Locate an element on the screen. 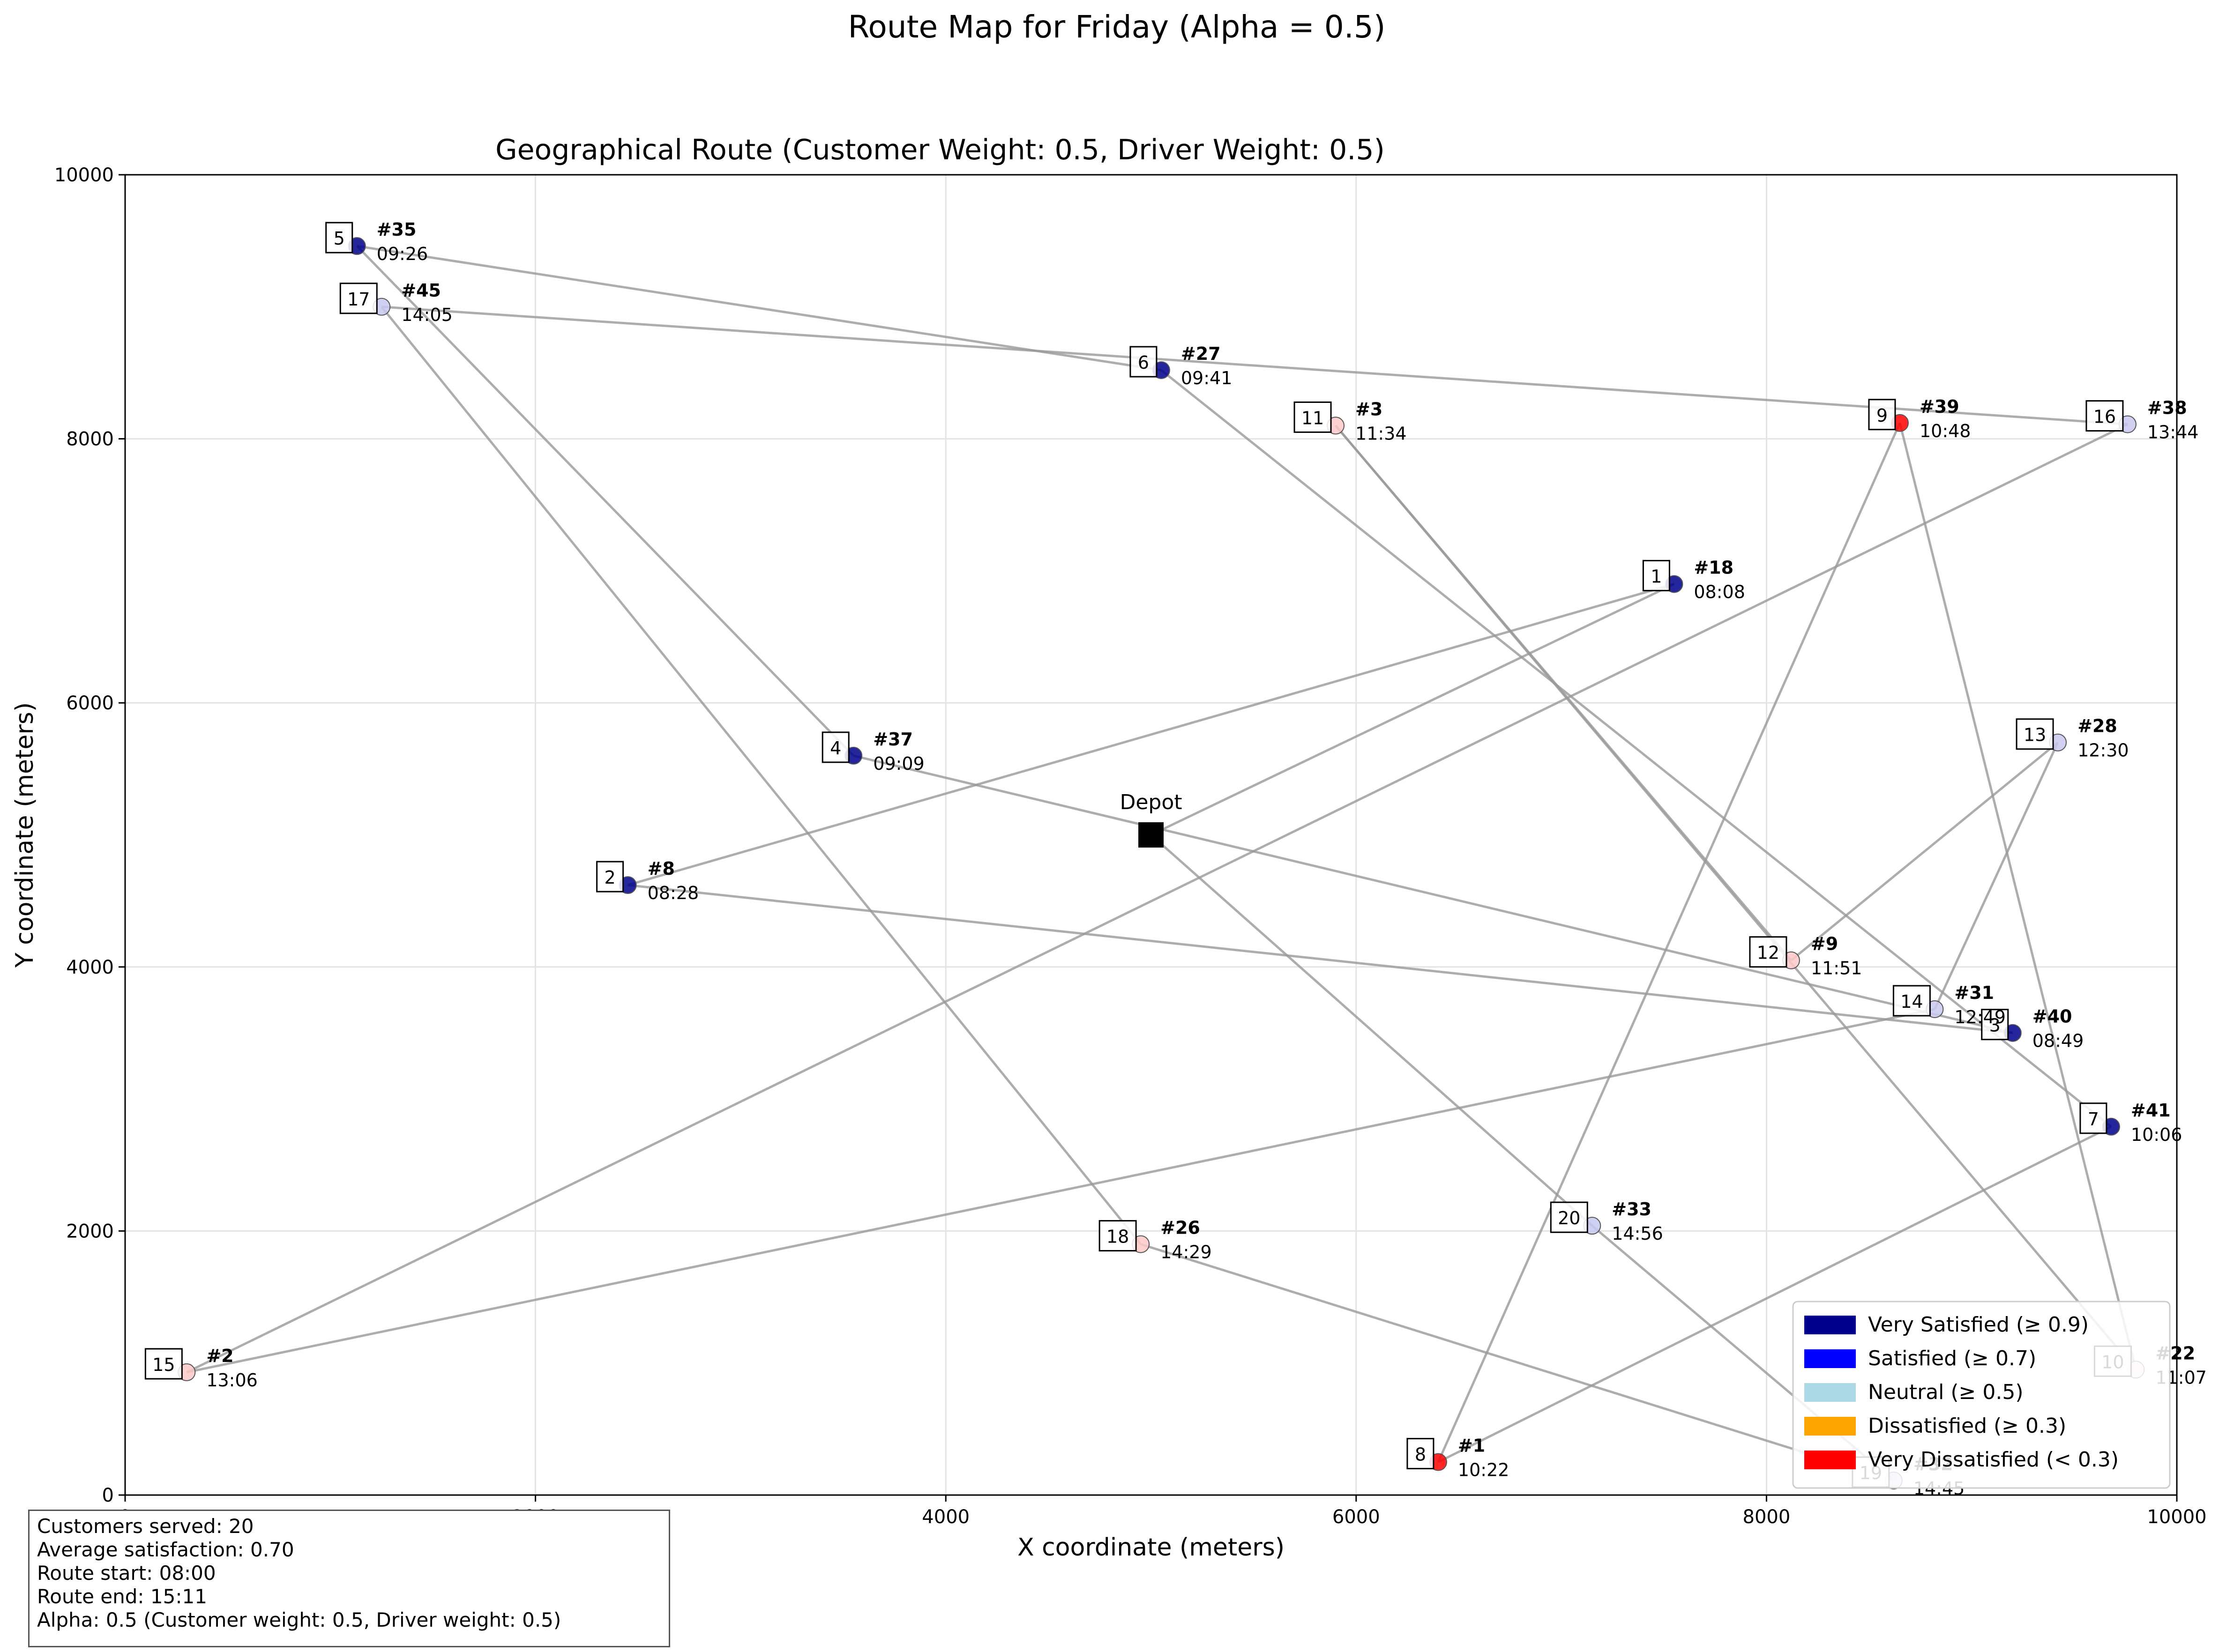  route-stop: 3 #40 08:49 is located at coordinates (2032, 1028).